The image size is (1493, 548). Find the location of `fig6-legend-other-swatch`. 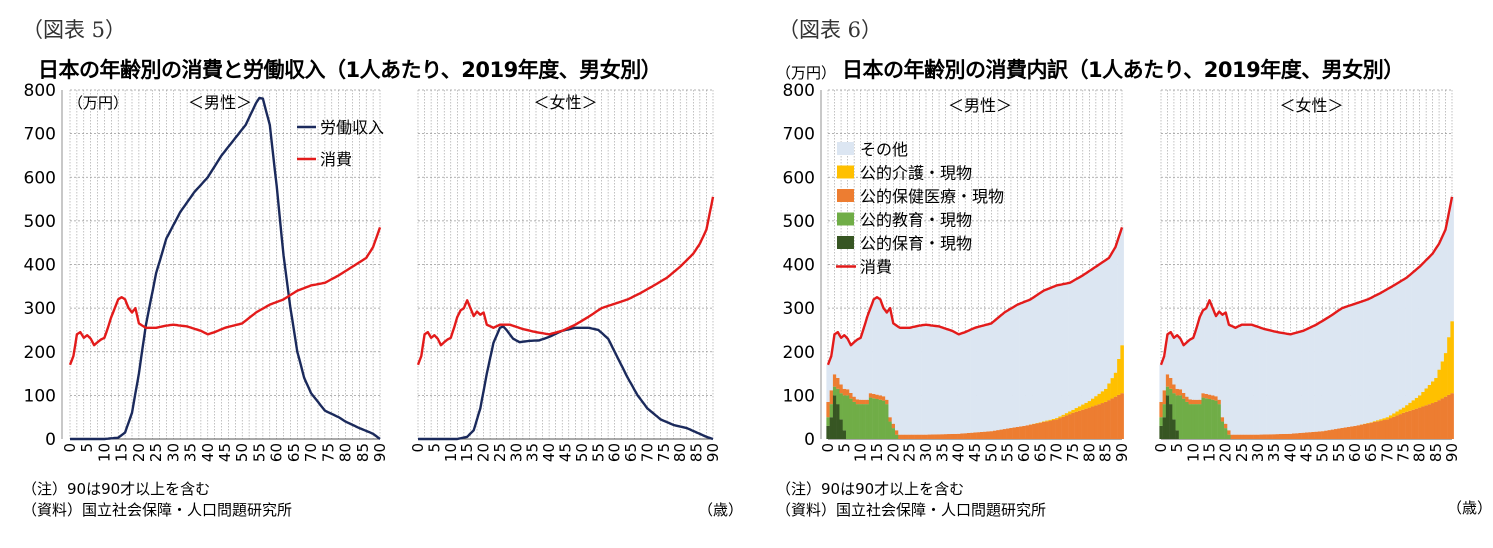

fig6-legend-other-swatch is located at coordinates (845, 148).